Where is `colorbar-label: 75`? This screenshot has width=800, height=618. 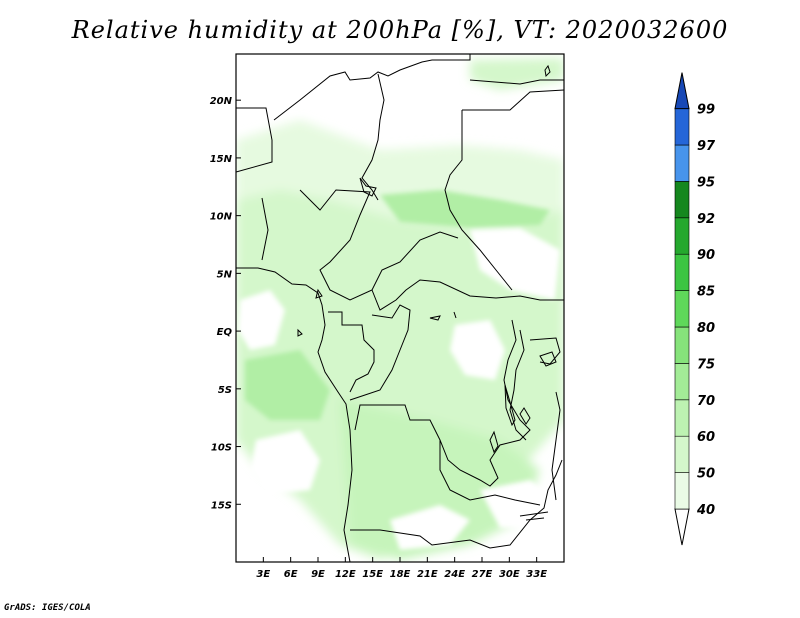
colorbar-label: 75 is located at coordinates (706, 364).